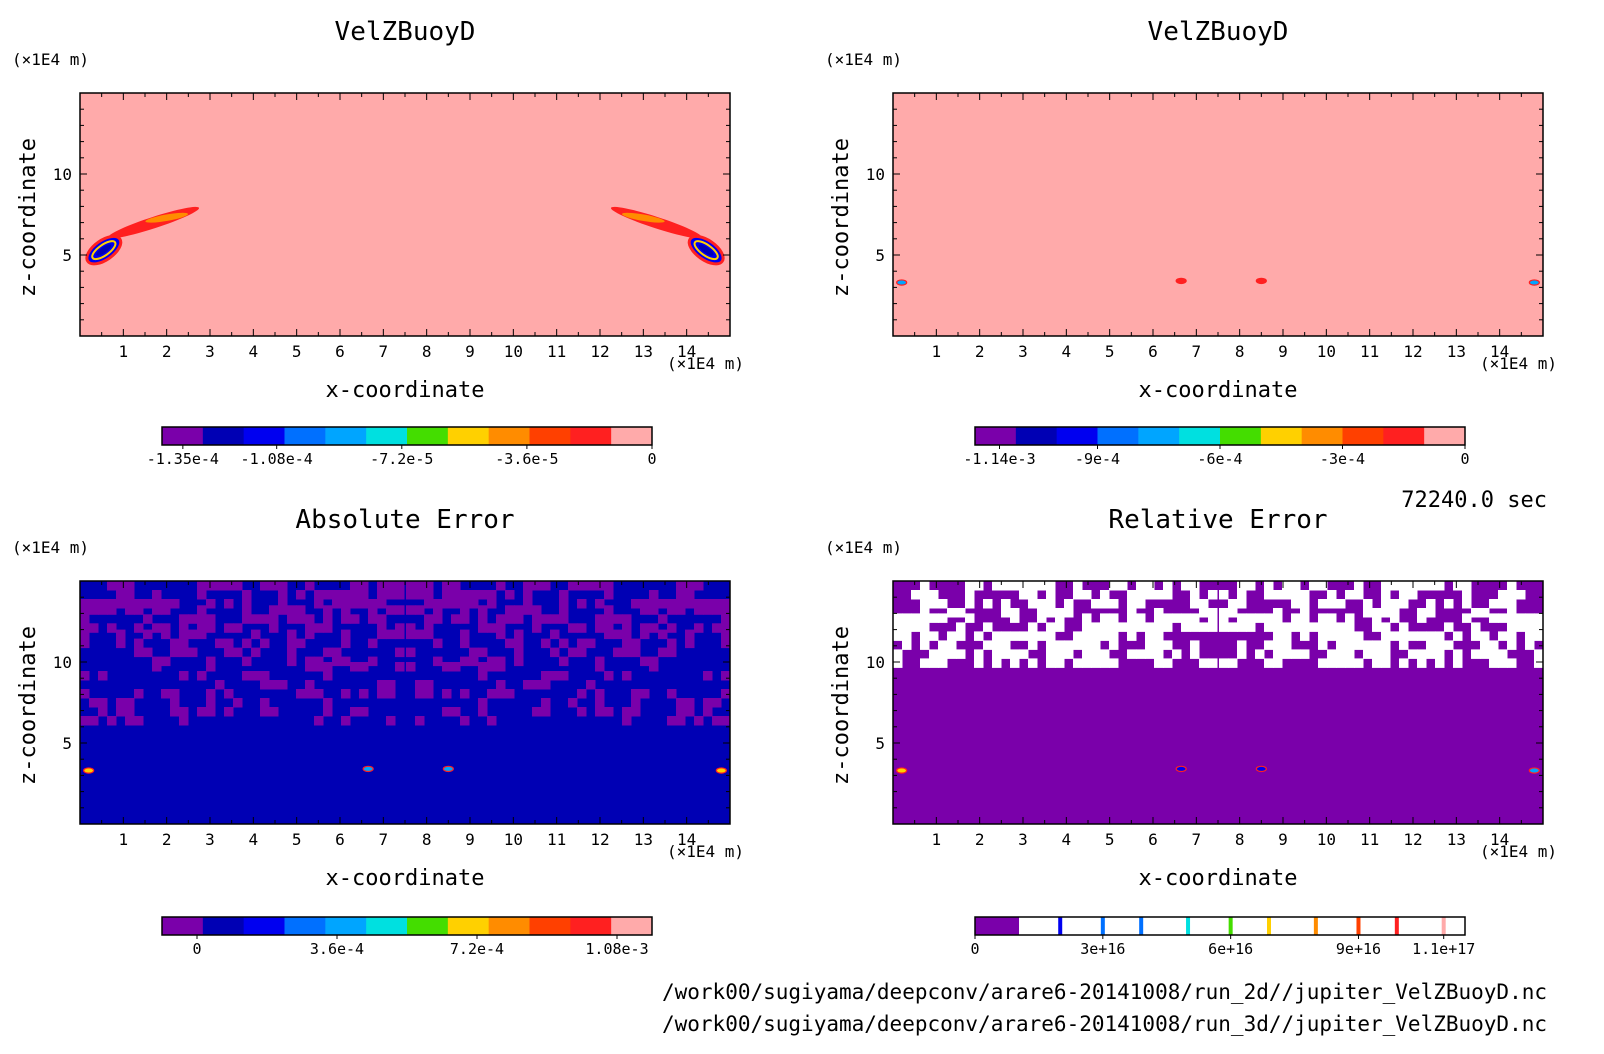 This screenshot has width=1604, height=1054. I want to click on x-tick-label: 12, so click(1412, 839).